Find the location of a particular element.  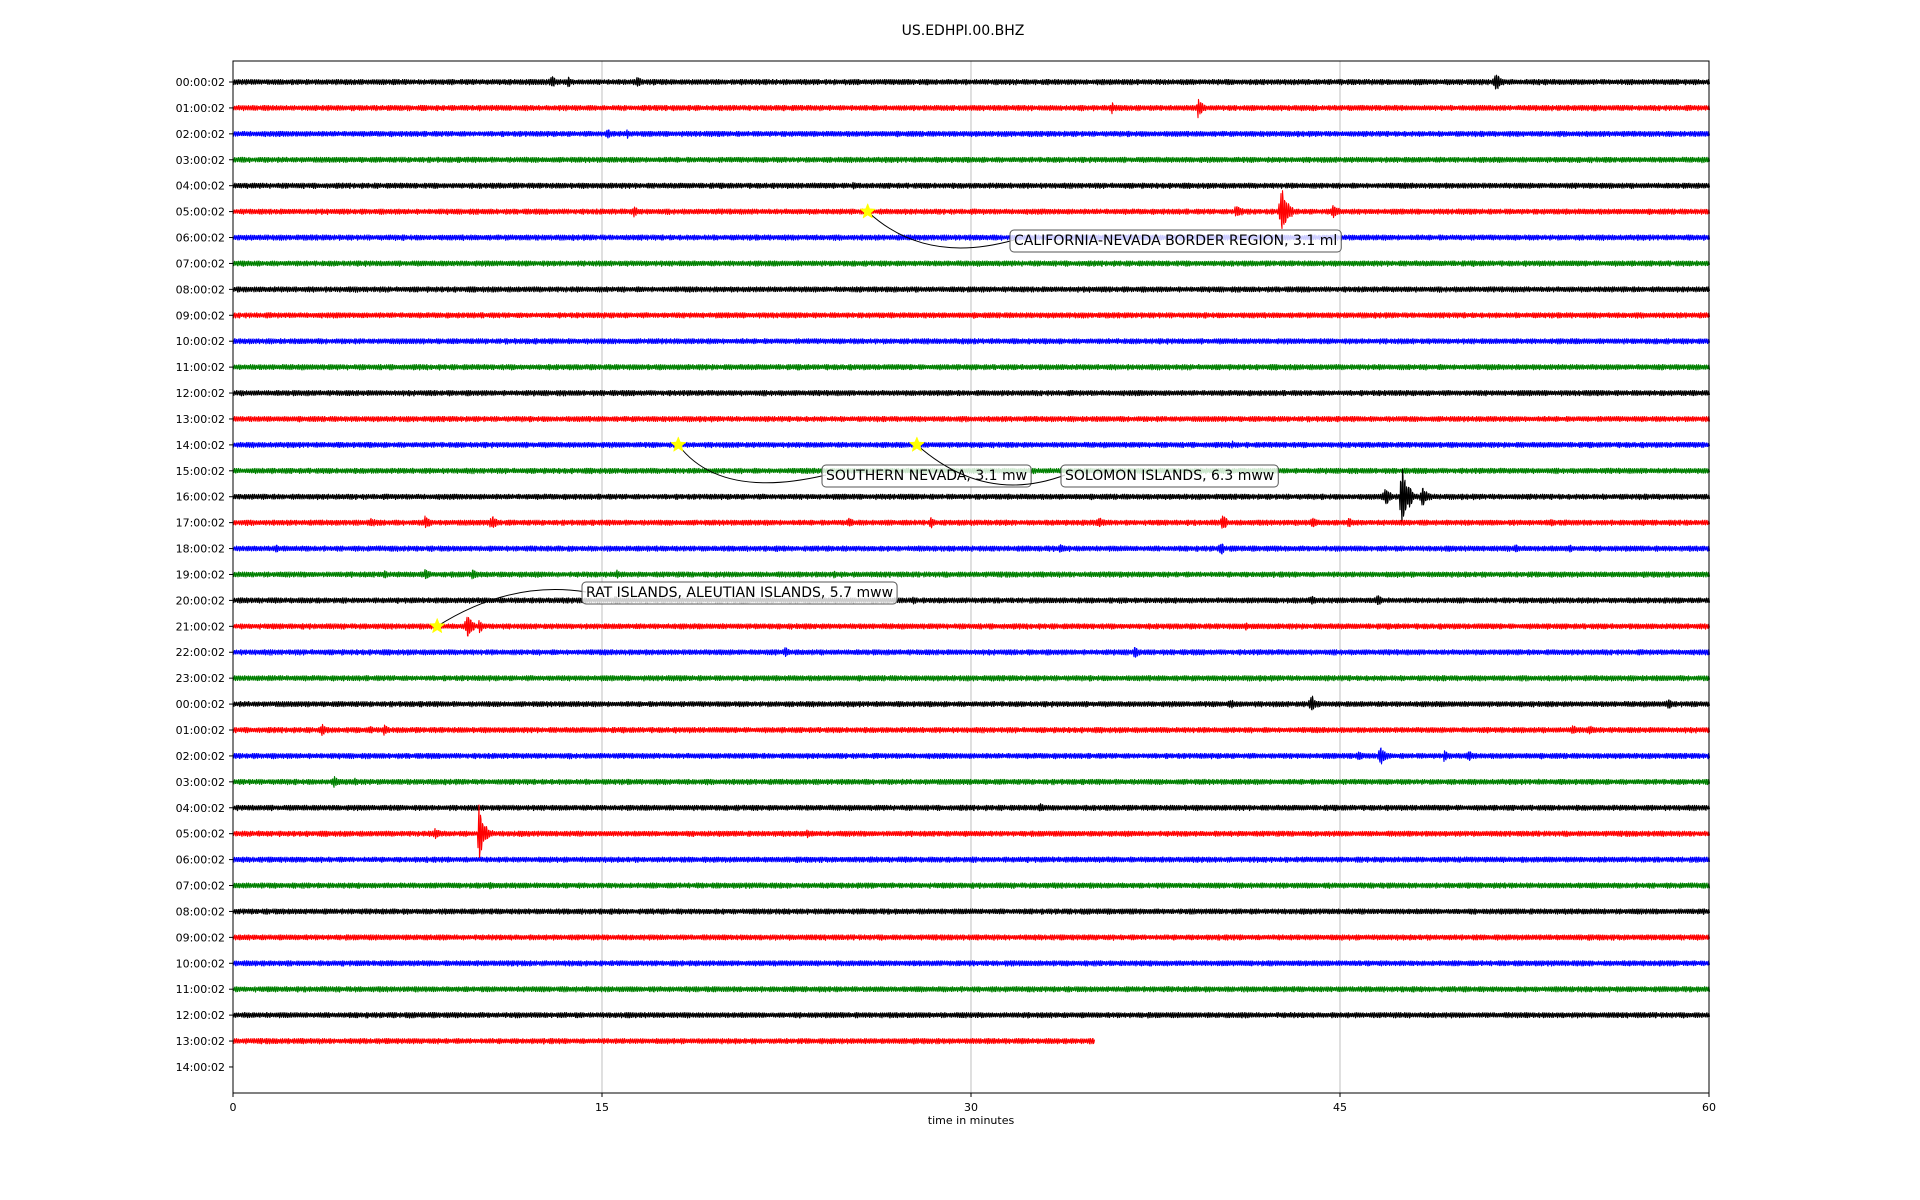

y-tick-label: 16:00:02 is located at coordinates (200, 497).